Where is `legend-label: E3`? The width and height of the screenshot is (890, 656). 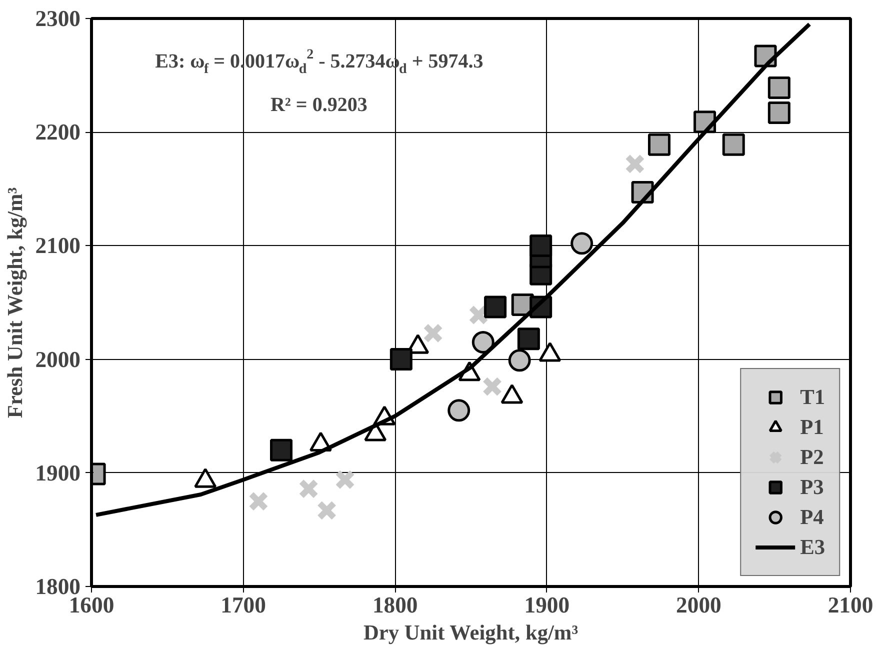
legend-label: E3 is located at coordinates (812, 547).